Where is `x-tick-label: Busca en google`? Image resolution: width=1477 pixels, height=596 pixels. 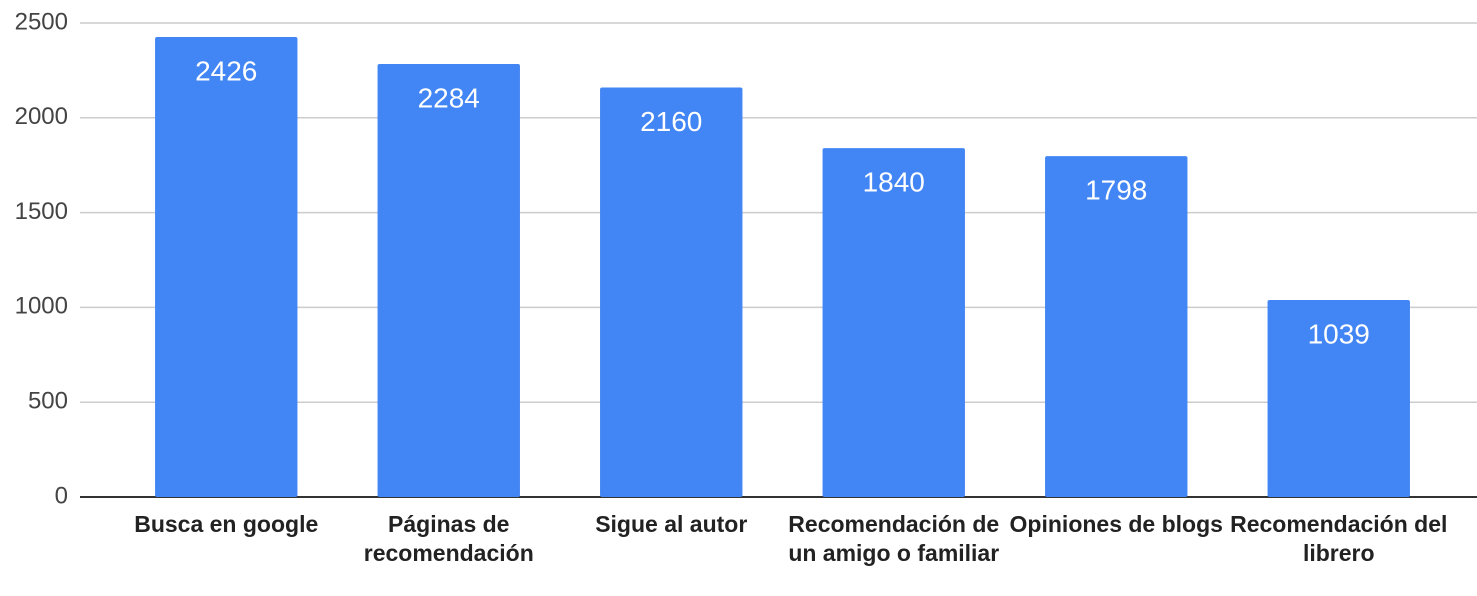
x-tick-label: Busca en google is located at coordinates (226, 524).